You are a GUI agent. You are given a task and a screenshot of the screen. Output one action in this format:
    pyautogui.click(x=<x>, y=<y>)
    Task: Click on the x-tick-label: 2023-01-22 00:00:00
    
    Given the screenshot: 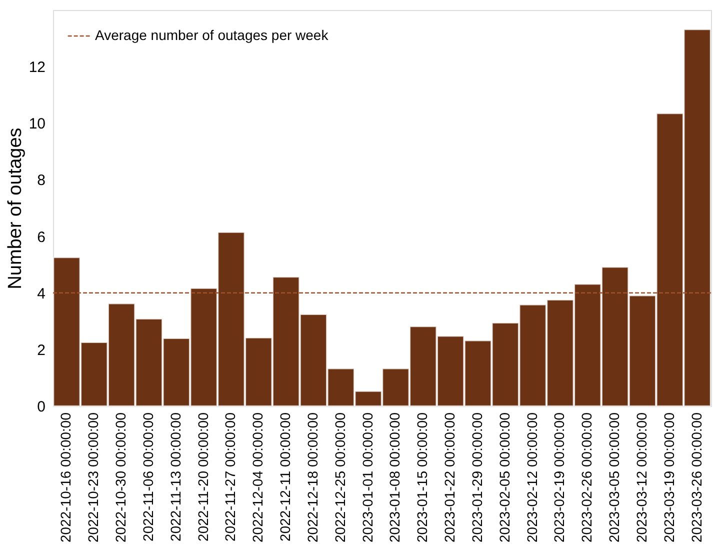 What is the action you would take?
    pyautogui.click(x=450, y=477)
    